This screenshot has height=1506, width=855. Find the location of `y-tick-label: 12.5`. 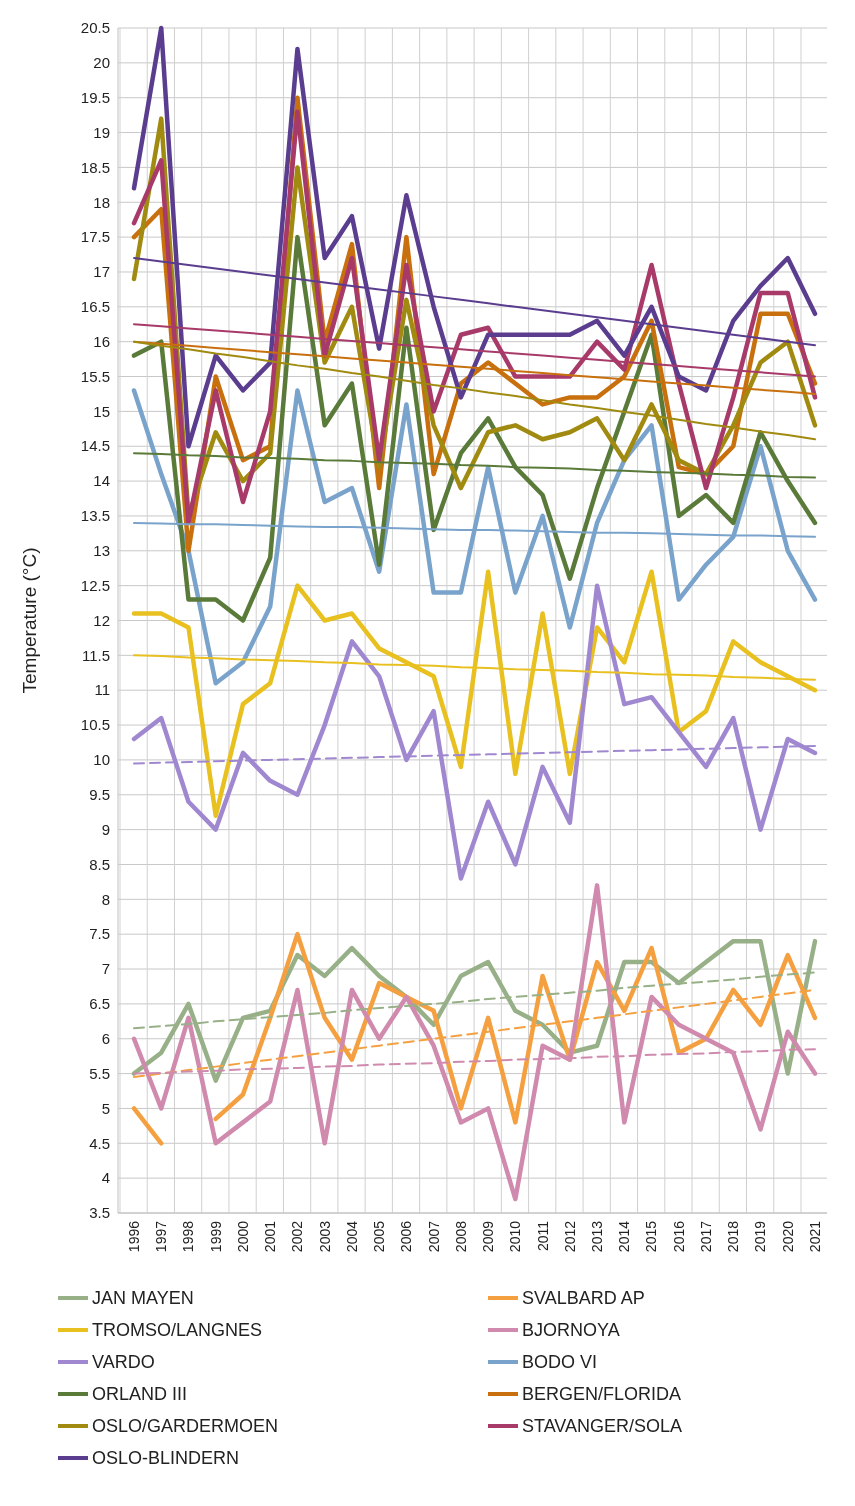

y-tick-label: 12.5 is located at coordinates (95, 585).